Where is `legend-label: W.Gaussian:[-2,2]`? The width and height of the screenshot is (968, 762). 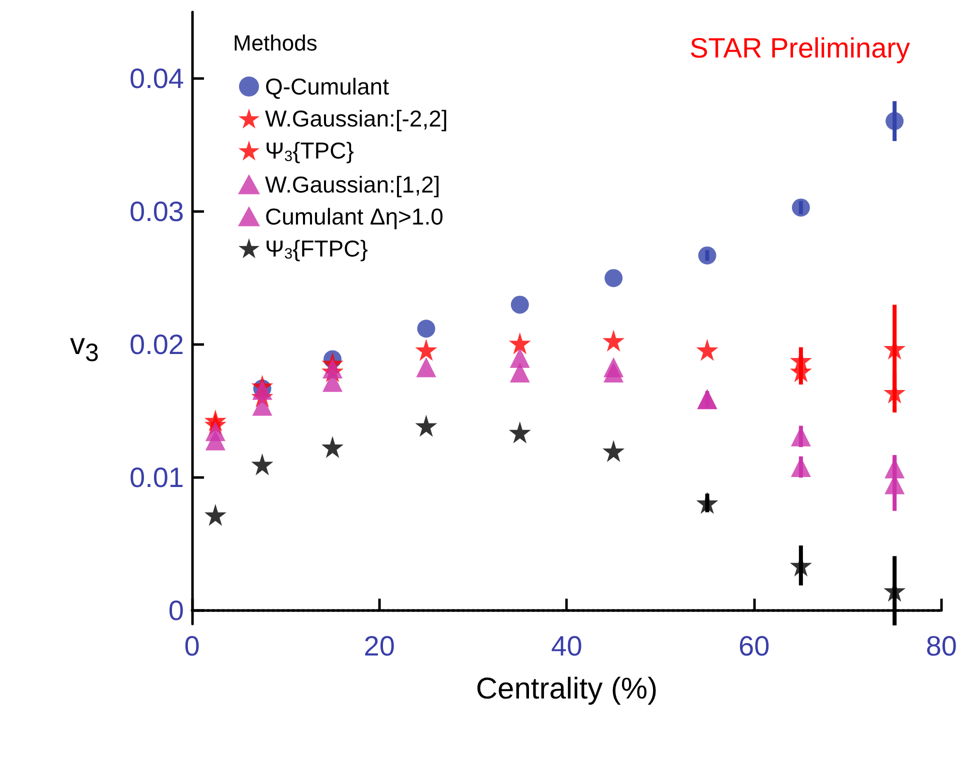 legend-label: W.Gaussian:[-2,2] is located at coordinates (356, 119).